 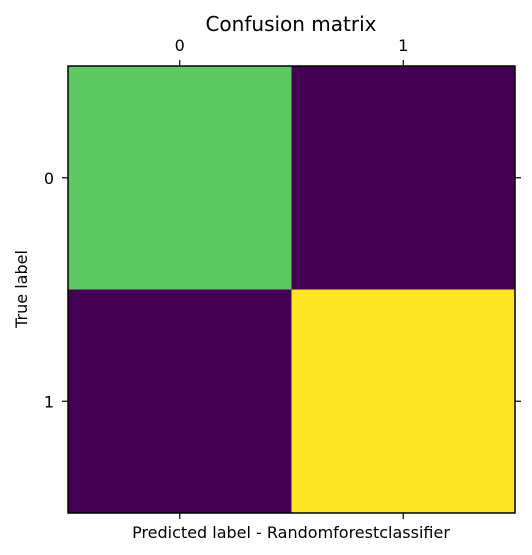 What do you see at coordinates (49, 401) in the screenshot?
I see `y-tick-label-1: 1` at bounding box center [49, 401].